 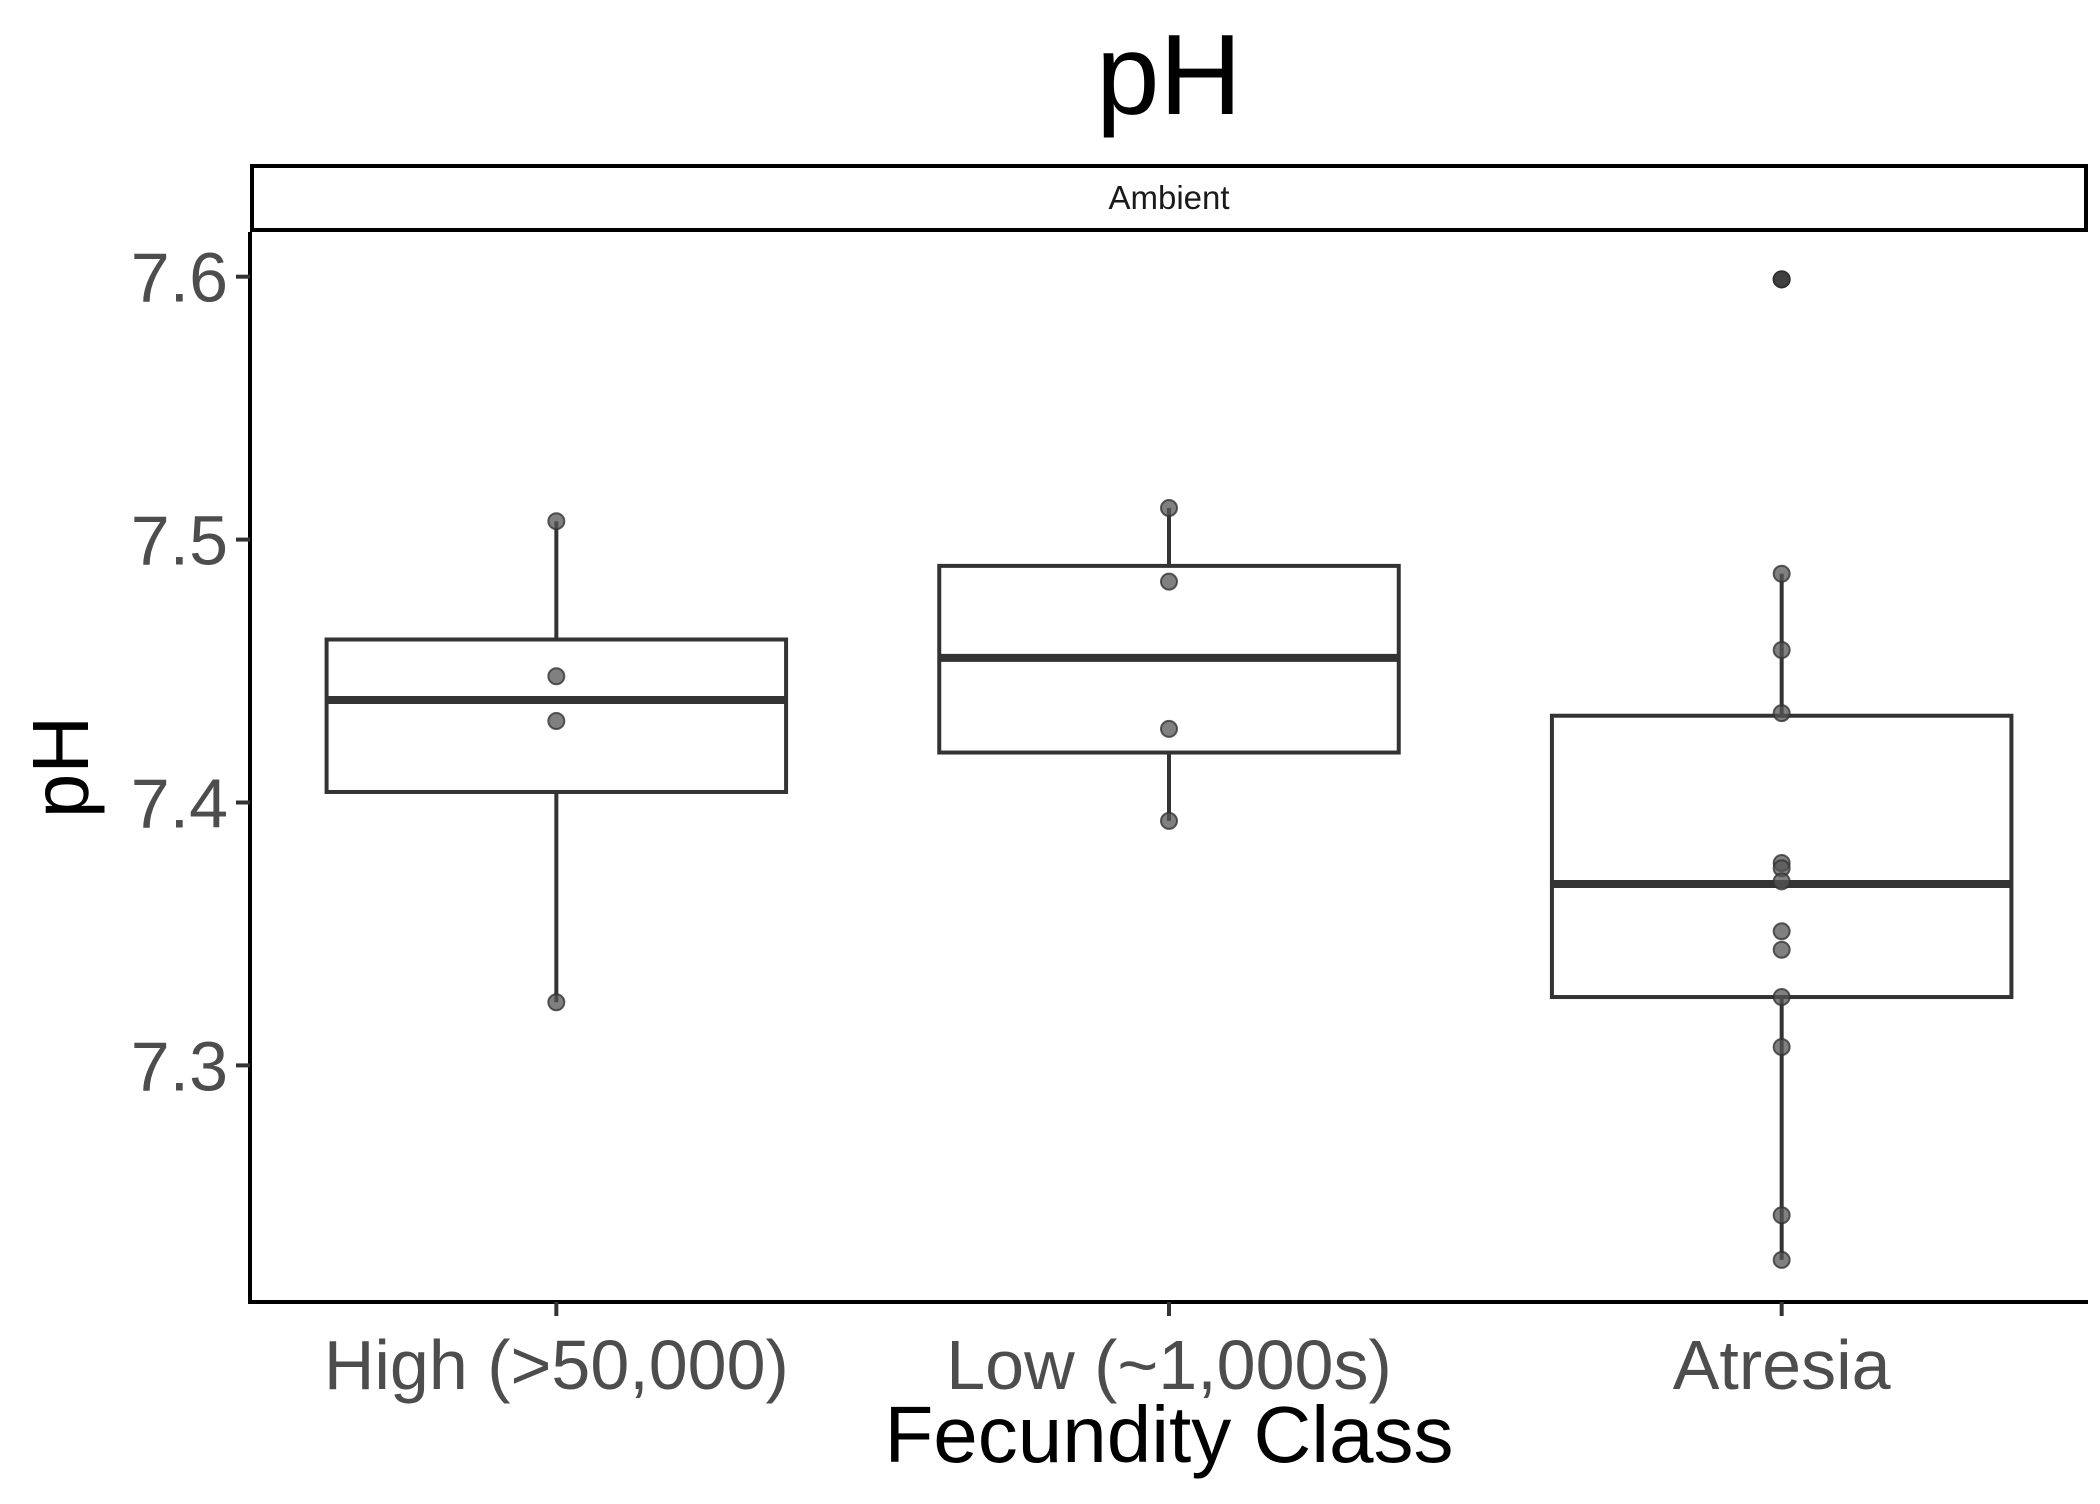 I want to click on box-group-high, so click(x=556, y=762).